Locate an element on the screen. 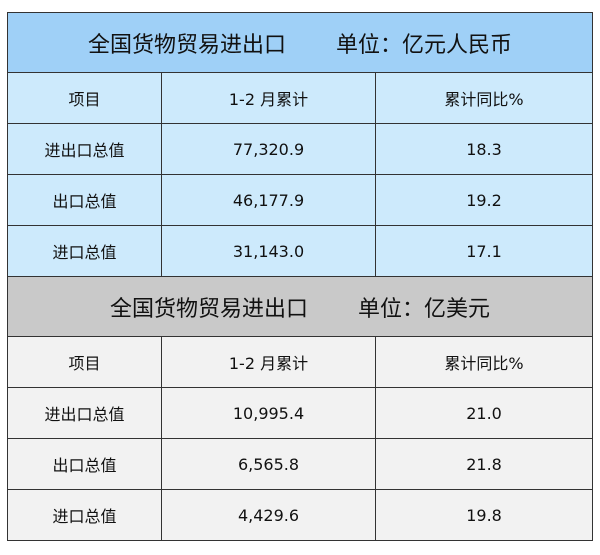 This screenshot has width=600, height=555. cell: 19.8 is located at coordinates (484, 515).